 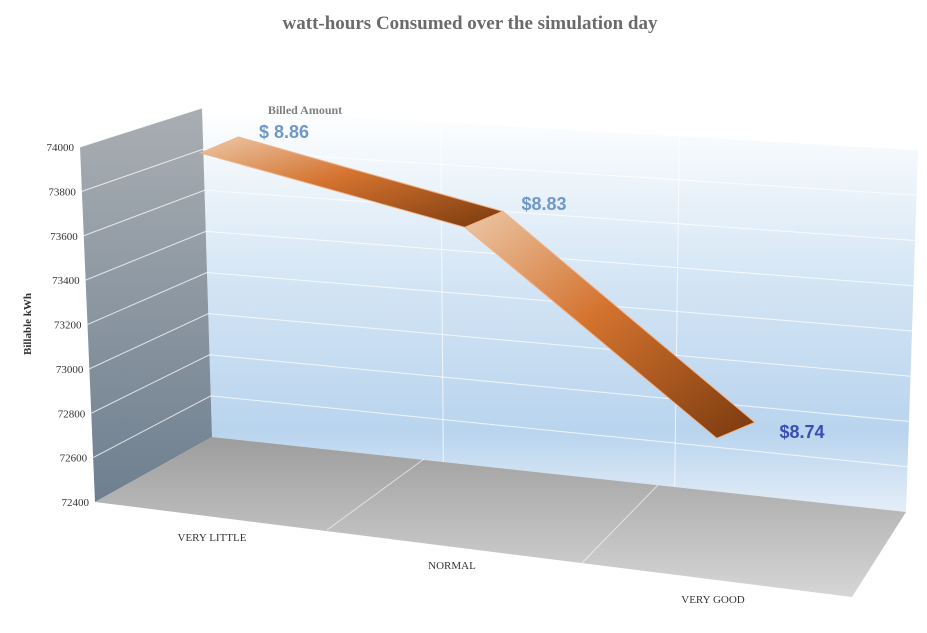 What do you see at coordinates (70, 370) in the screenshot?
I see `y-tick-label: 73000` at bounding box center [70, 370].